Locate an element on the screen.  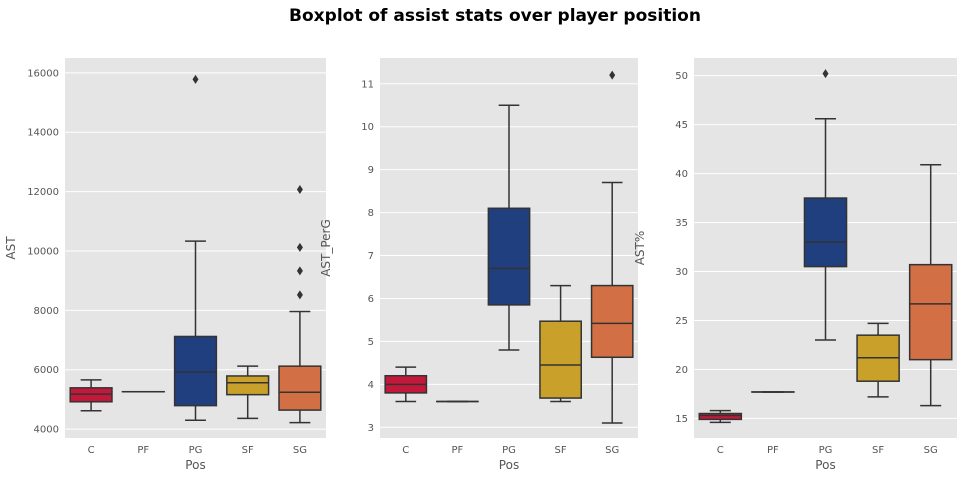
y-tick-label: 5 is located at coordinates (371, 342).